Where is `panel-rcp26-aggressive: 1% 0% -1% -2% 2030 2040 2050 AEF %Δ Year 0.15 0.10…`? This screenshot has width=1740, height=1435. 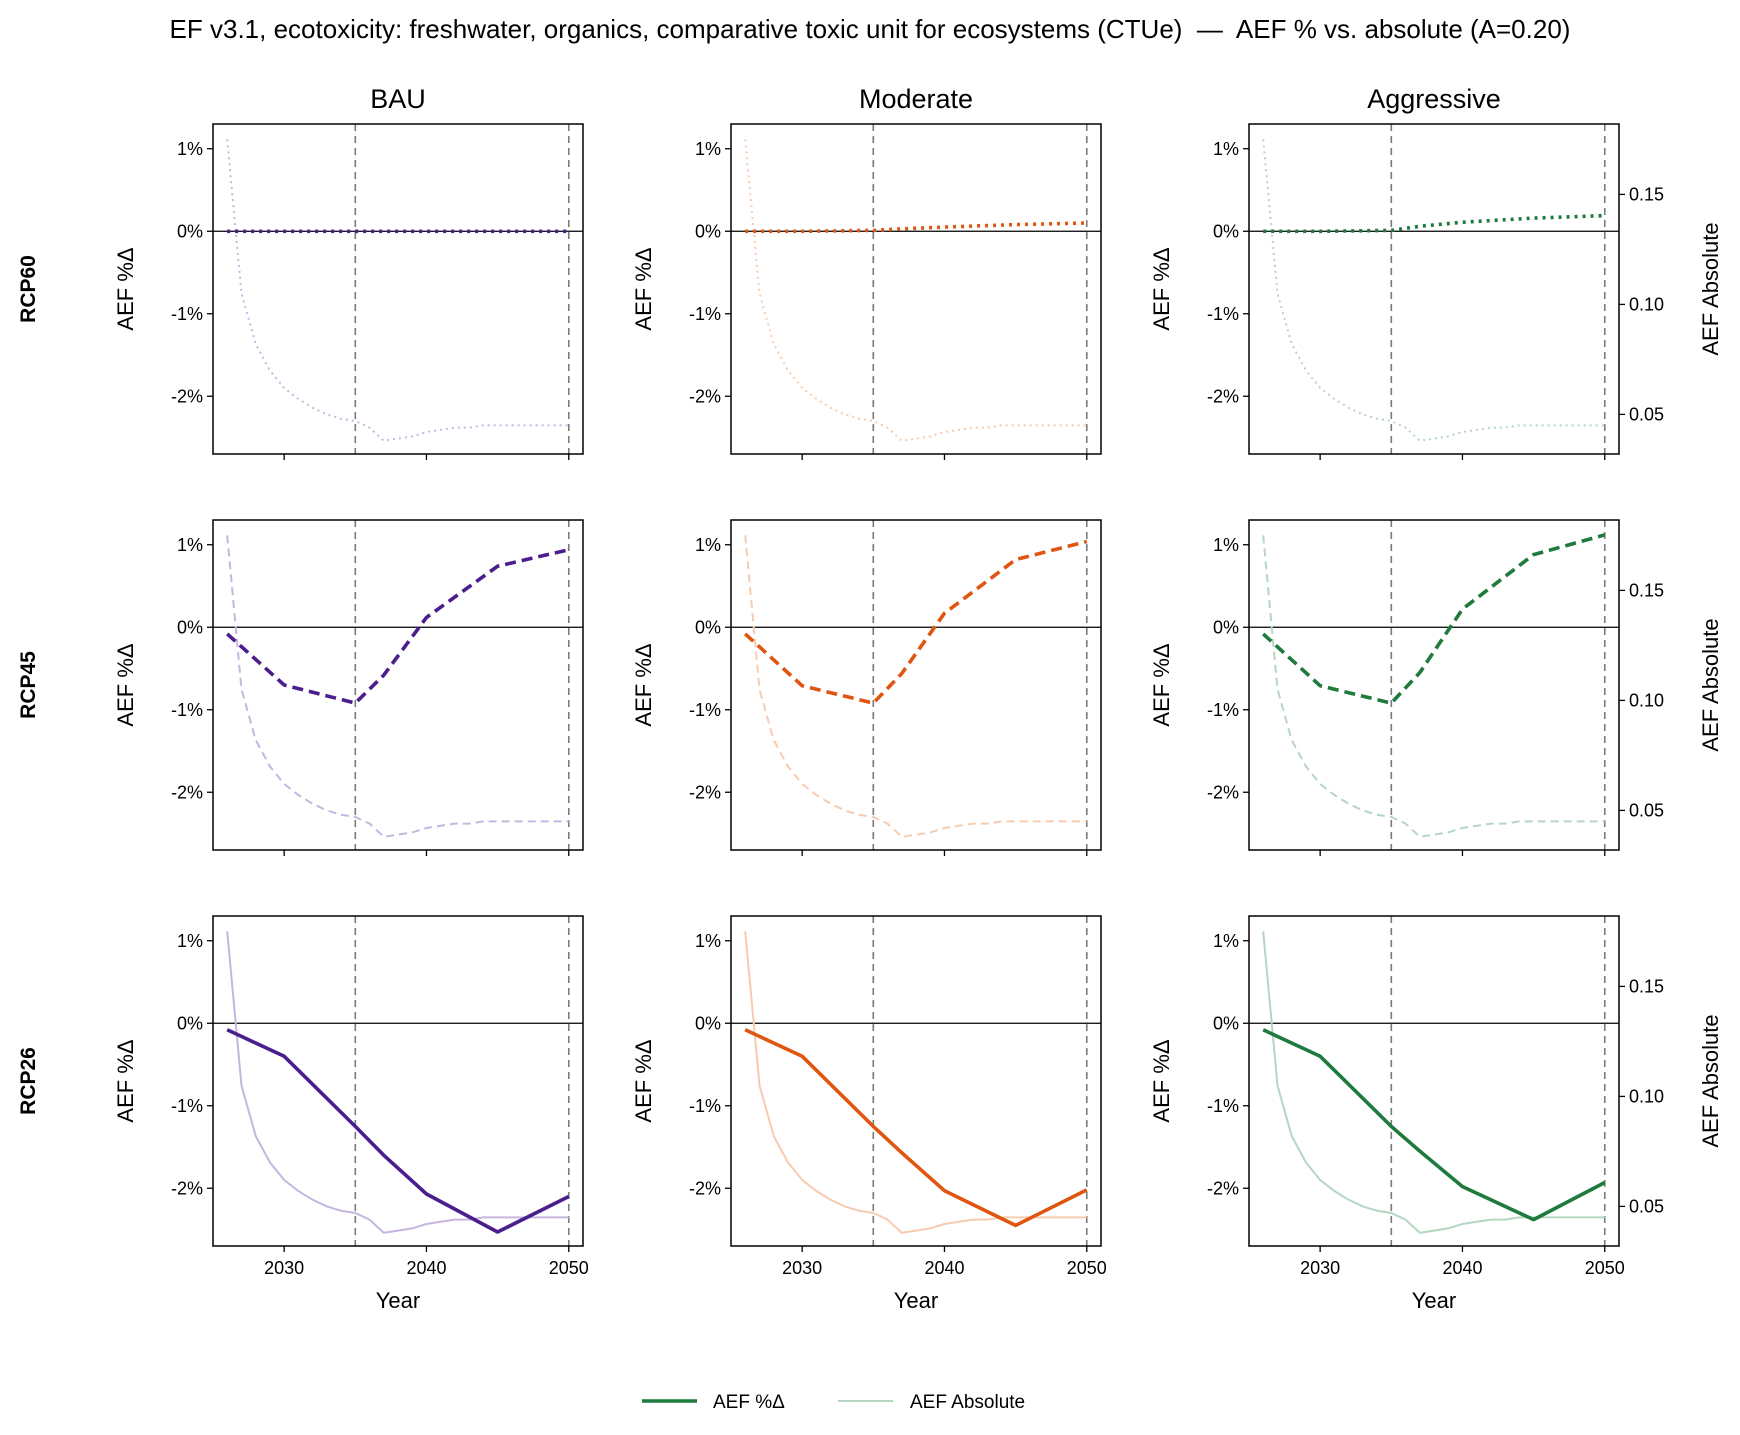
panel-rcp26-aggressive: 1% 0% -1% -2% 2030 2040 2050 AEF %Δ Year 0.15 0.10… is located at coordinates (1436, 1114).